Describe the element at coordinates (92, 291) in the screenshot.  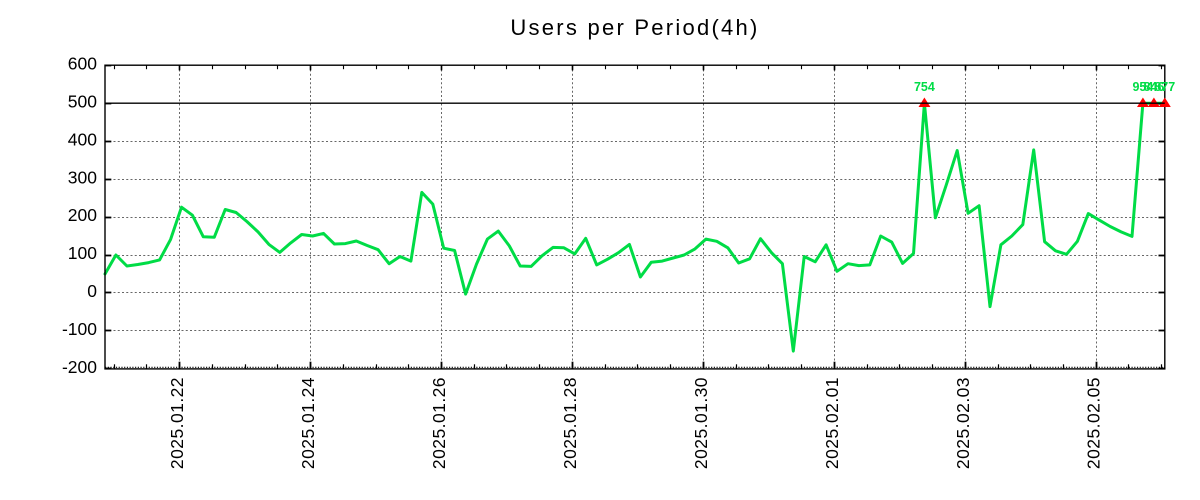
I see `svg-text: 0` at that location.